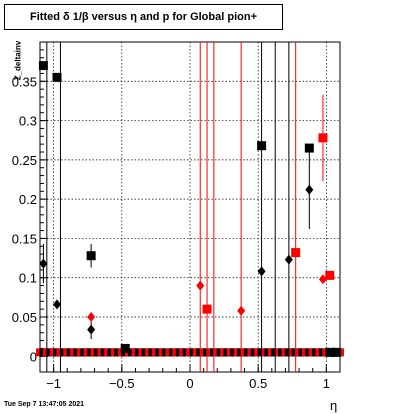 This screenshot has width=400, height=414. What do you see at coordinates (24, 160) in the screenshot?
I see `y-tick-label: 0.25` at bounding box center [24, 160].